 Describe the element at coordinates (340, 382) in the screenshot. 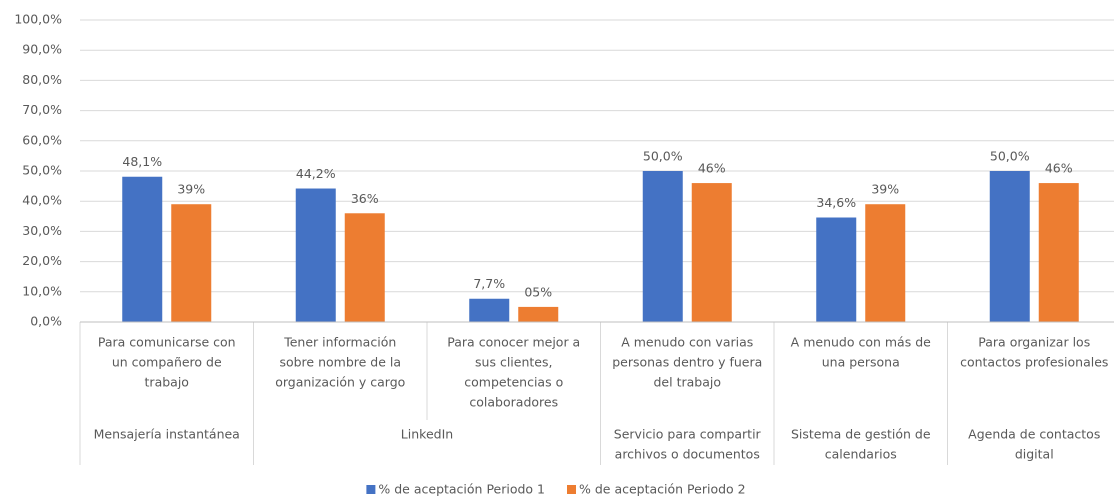

I see `x-tick-label: organización y cargo` at that location.